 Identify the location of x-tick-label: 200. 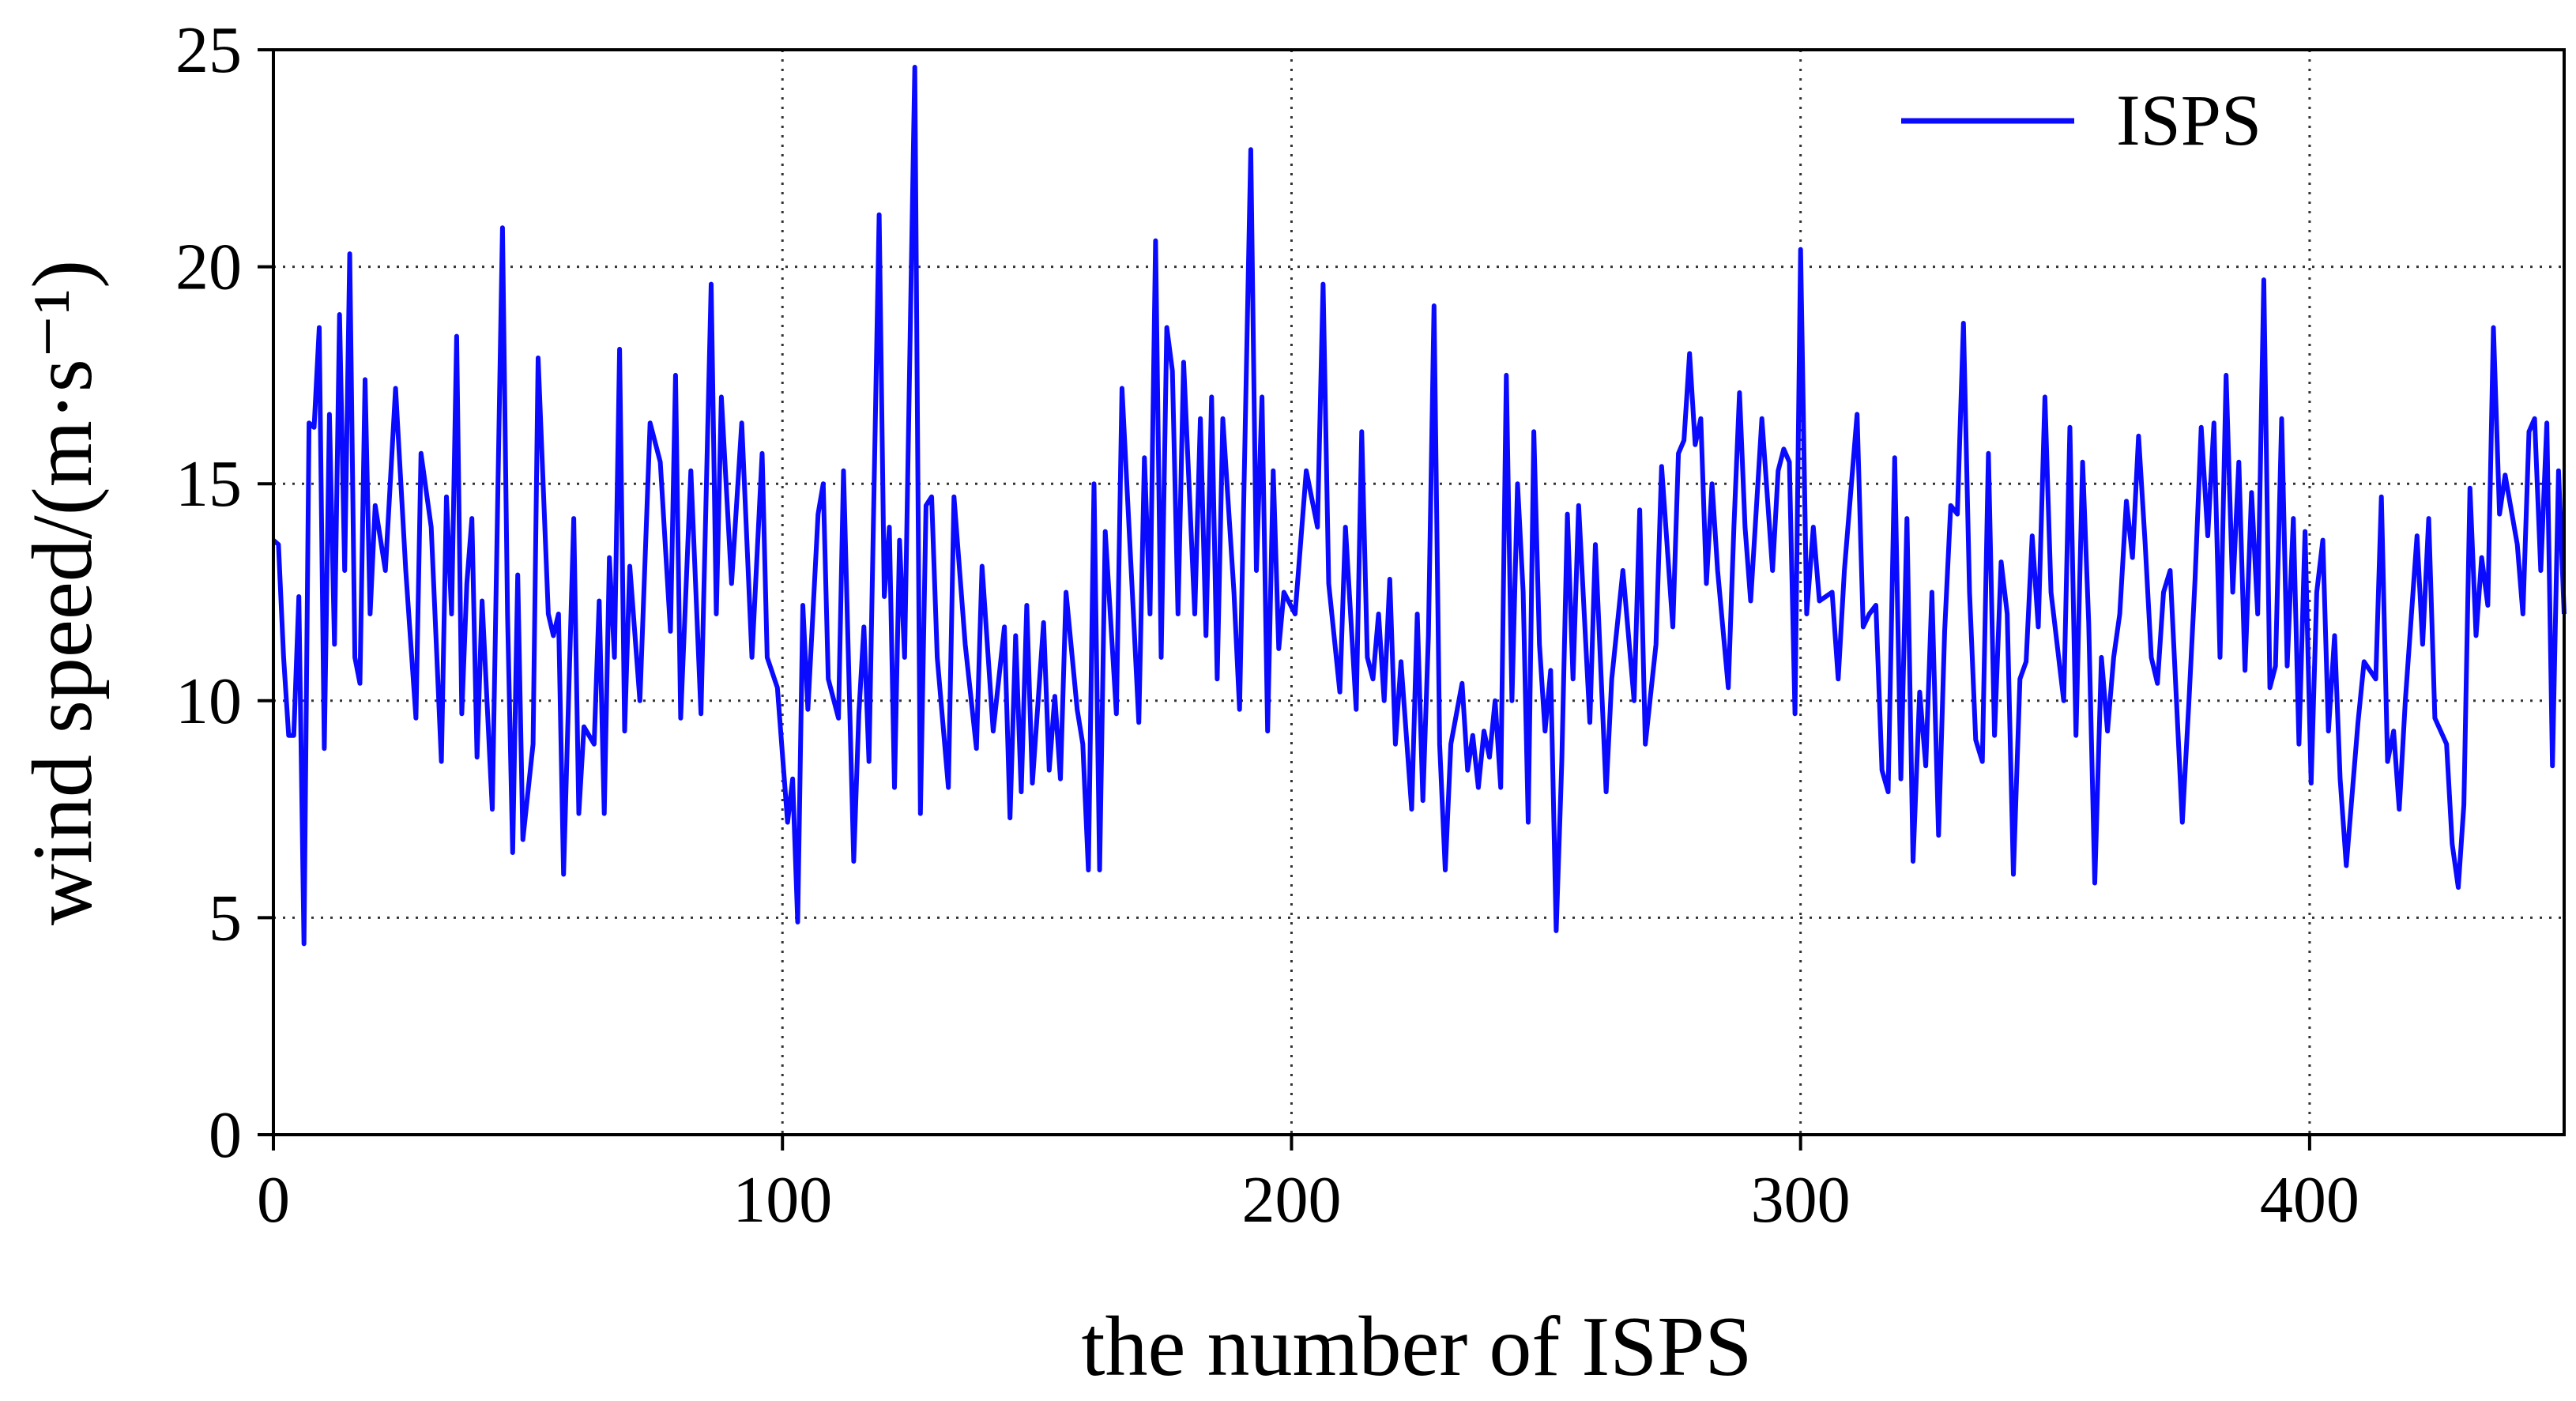
(1291, 1200).